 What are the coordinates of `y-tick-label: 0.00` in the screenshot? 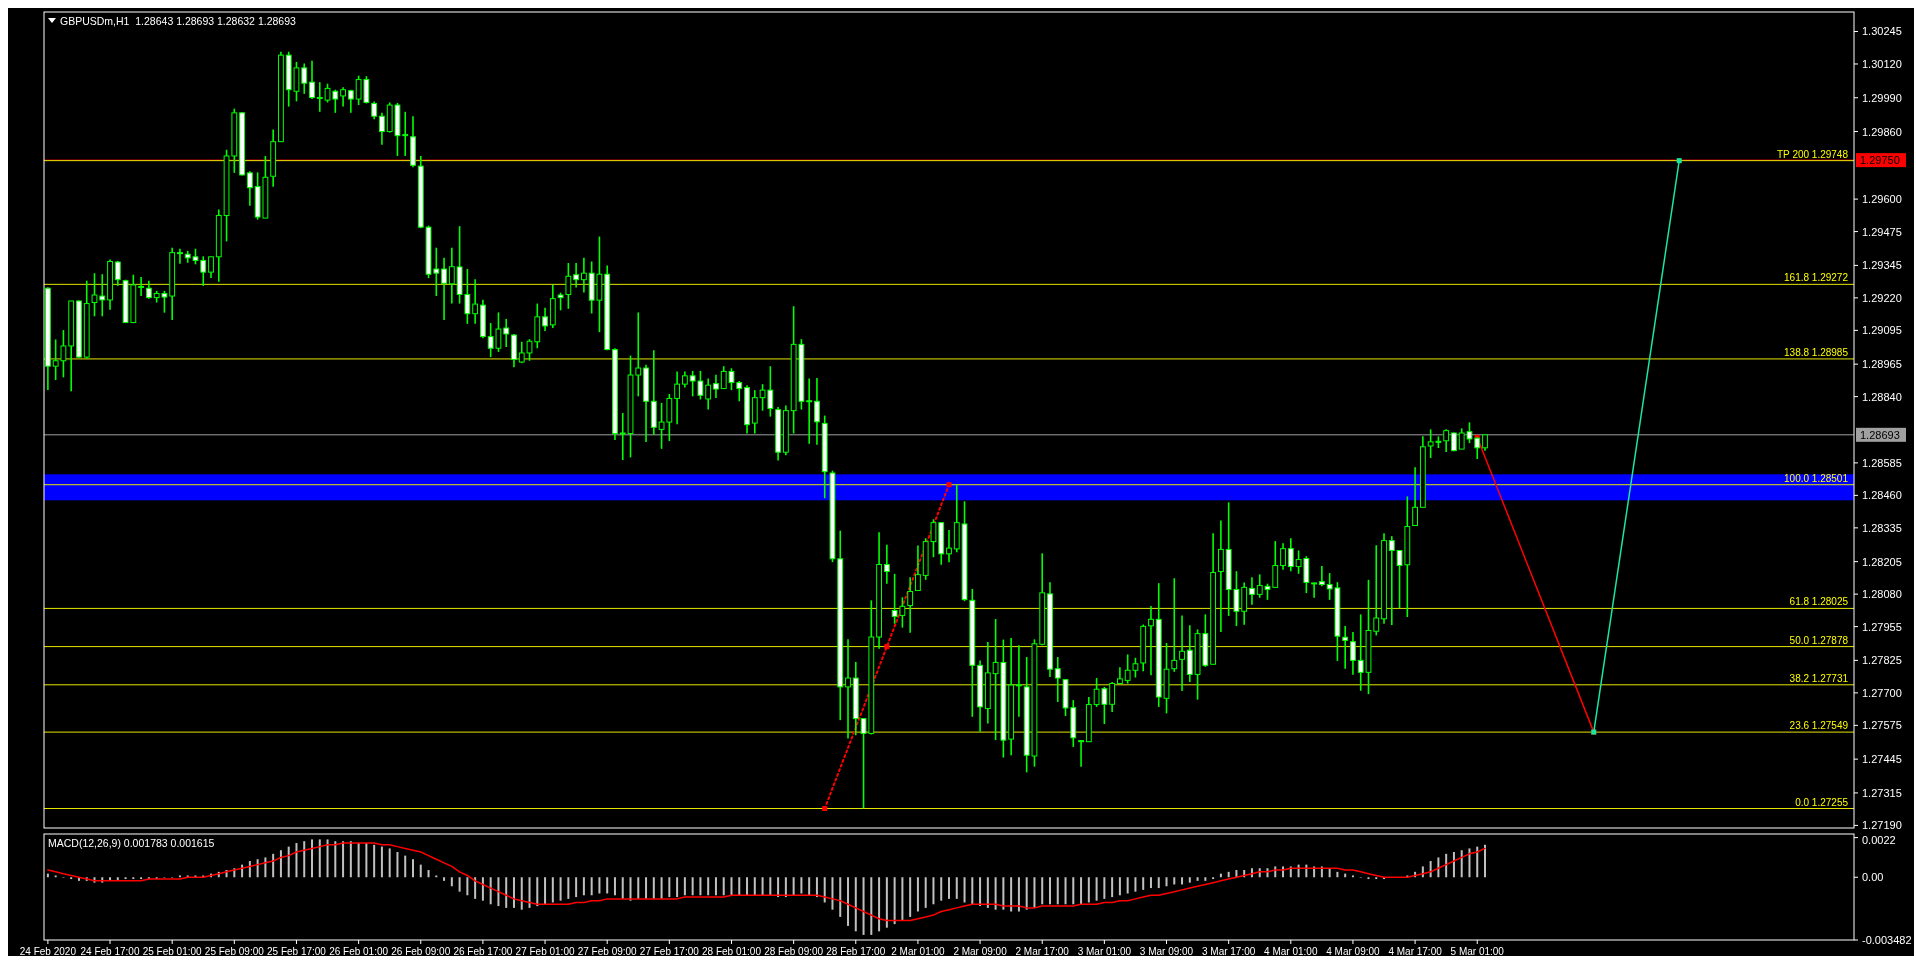 It's located at (1873, 877).